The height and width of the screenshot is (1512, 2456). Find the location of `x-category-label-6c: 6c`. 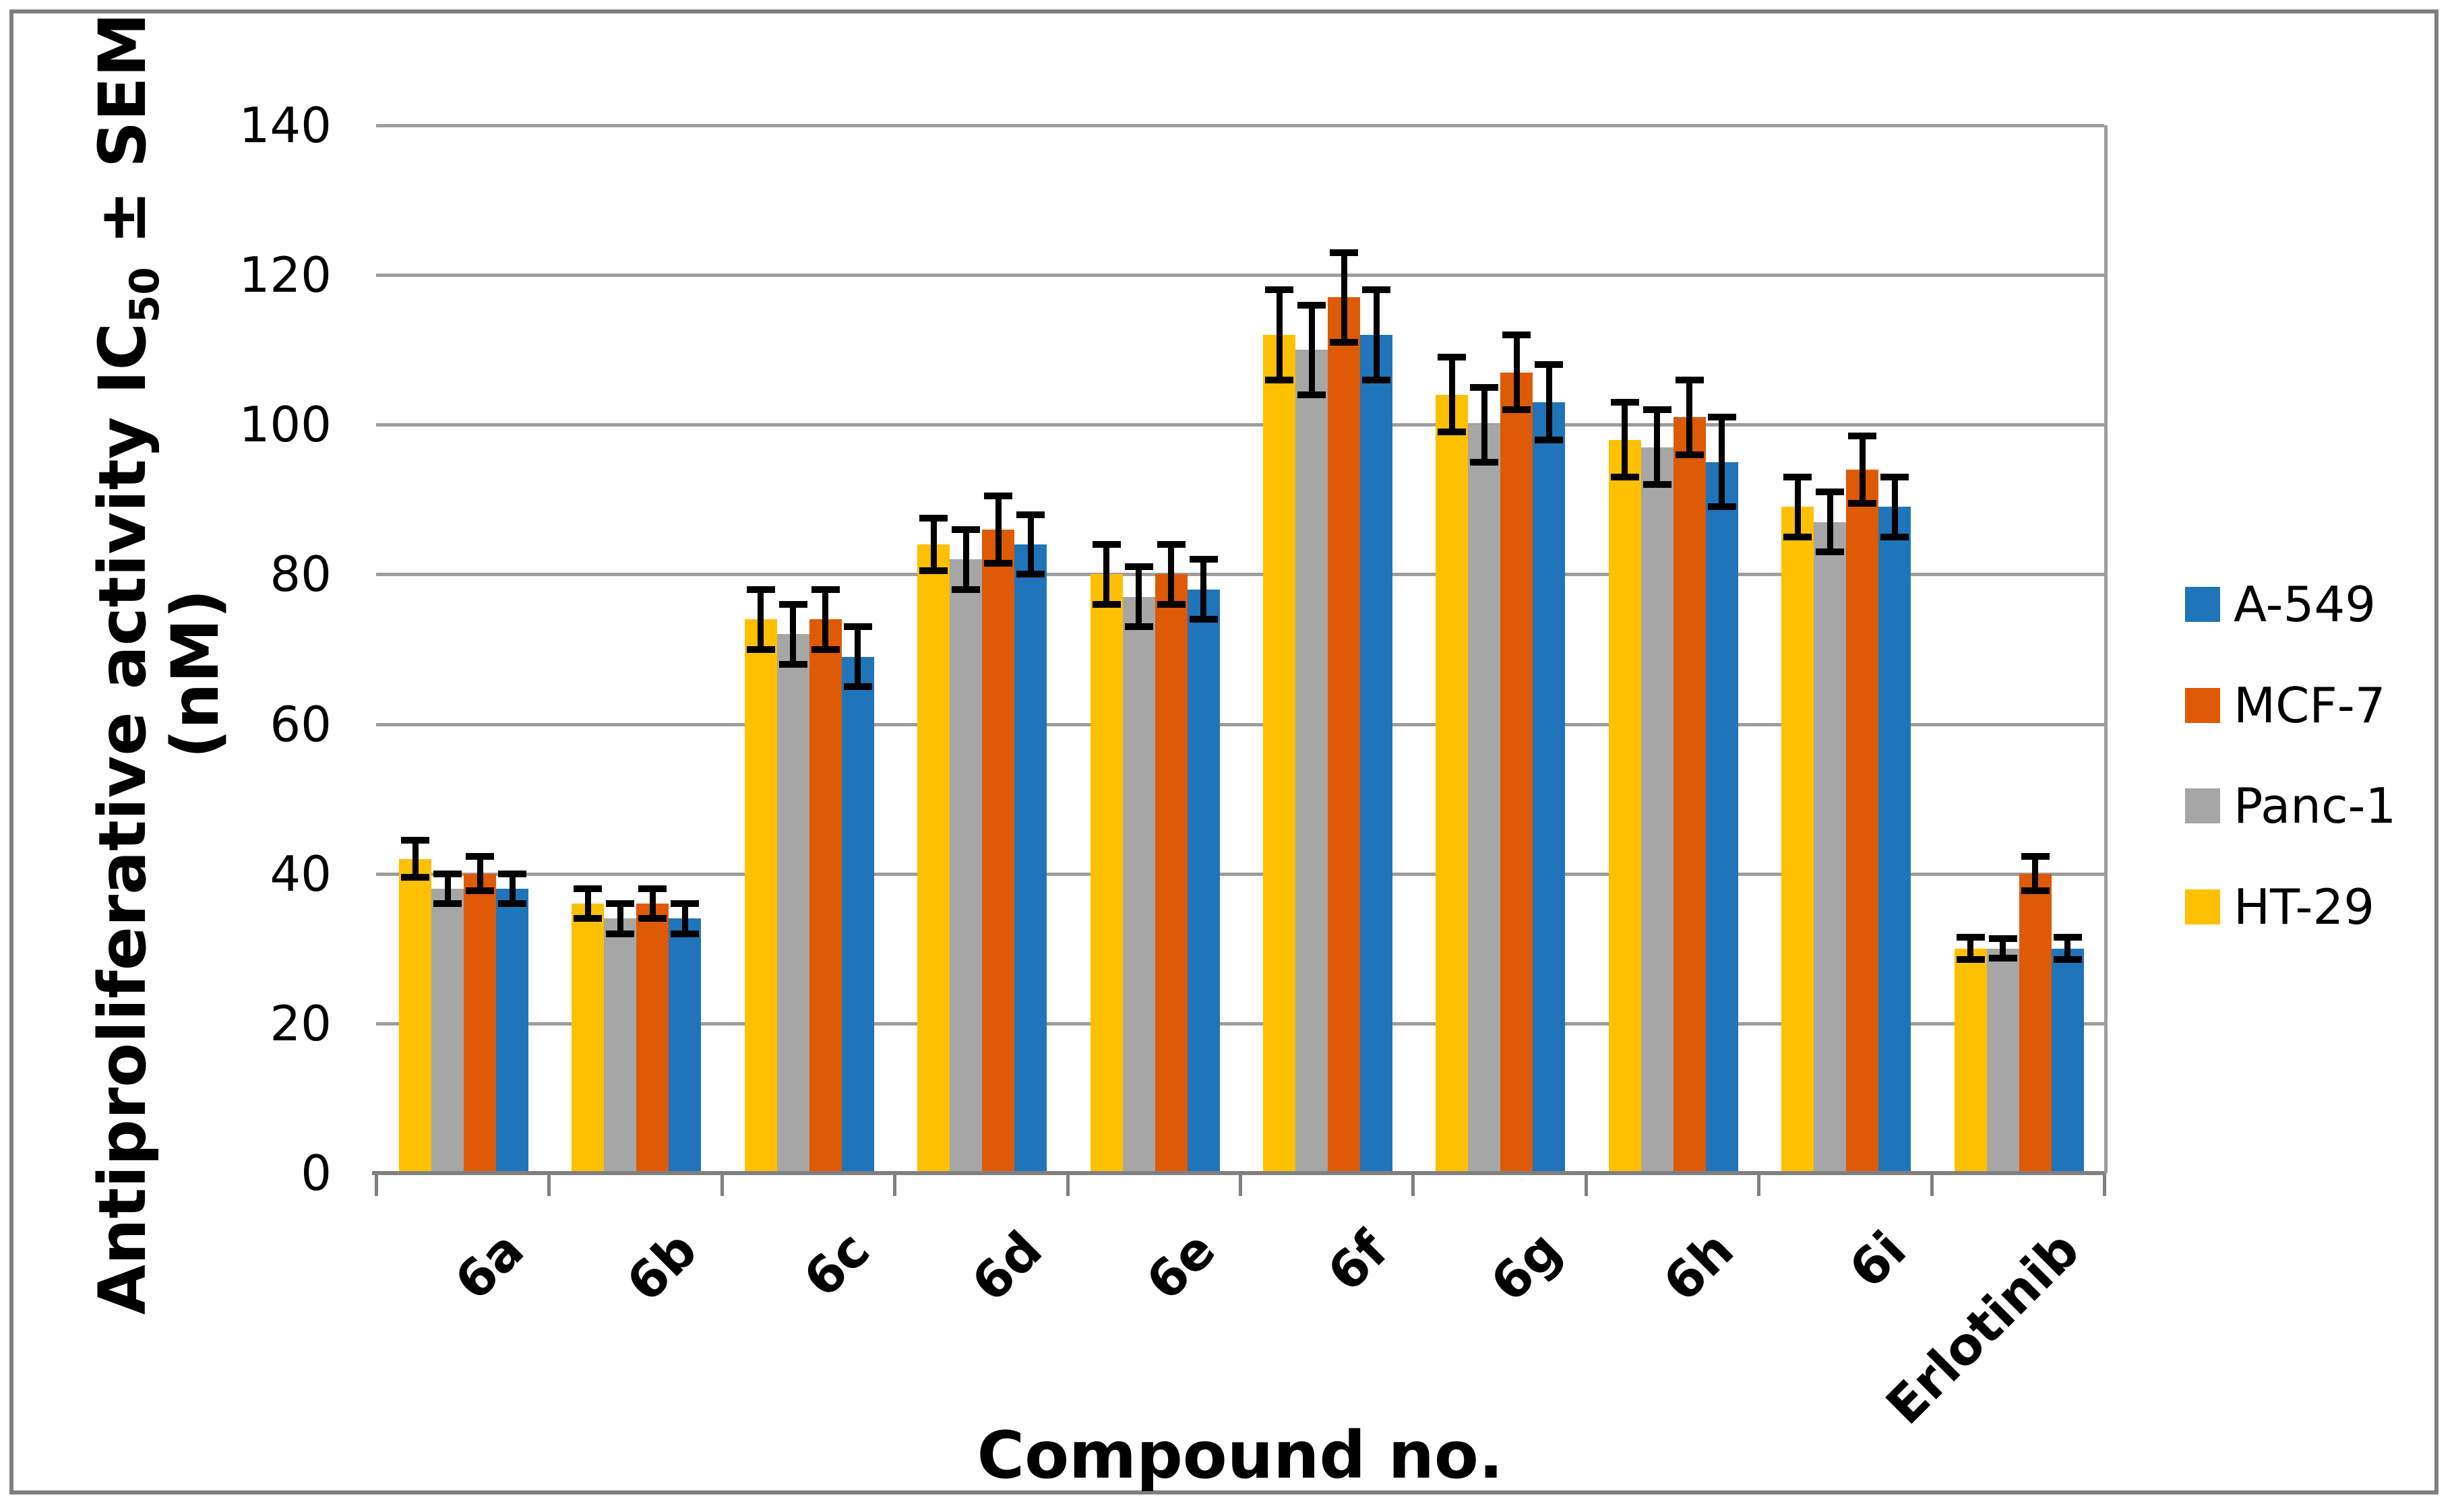

x-category-label-6c: 6c is located at coordinates (836, 1265).